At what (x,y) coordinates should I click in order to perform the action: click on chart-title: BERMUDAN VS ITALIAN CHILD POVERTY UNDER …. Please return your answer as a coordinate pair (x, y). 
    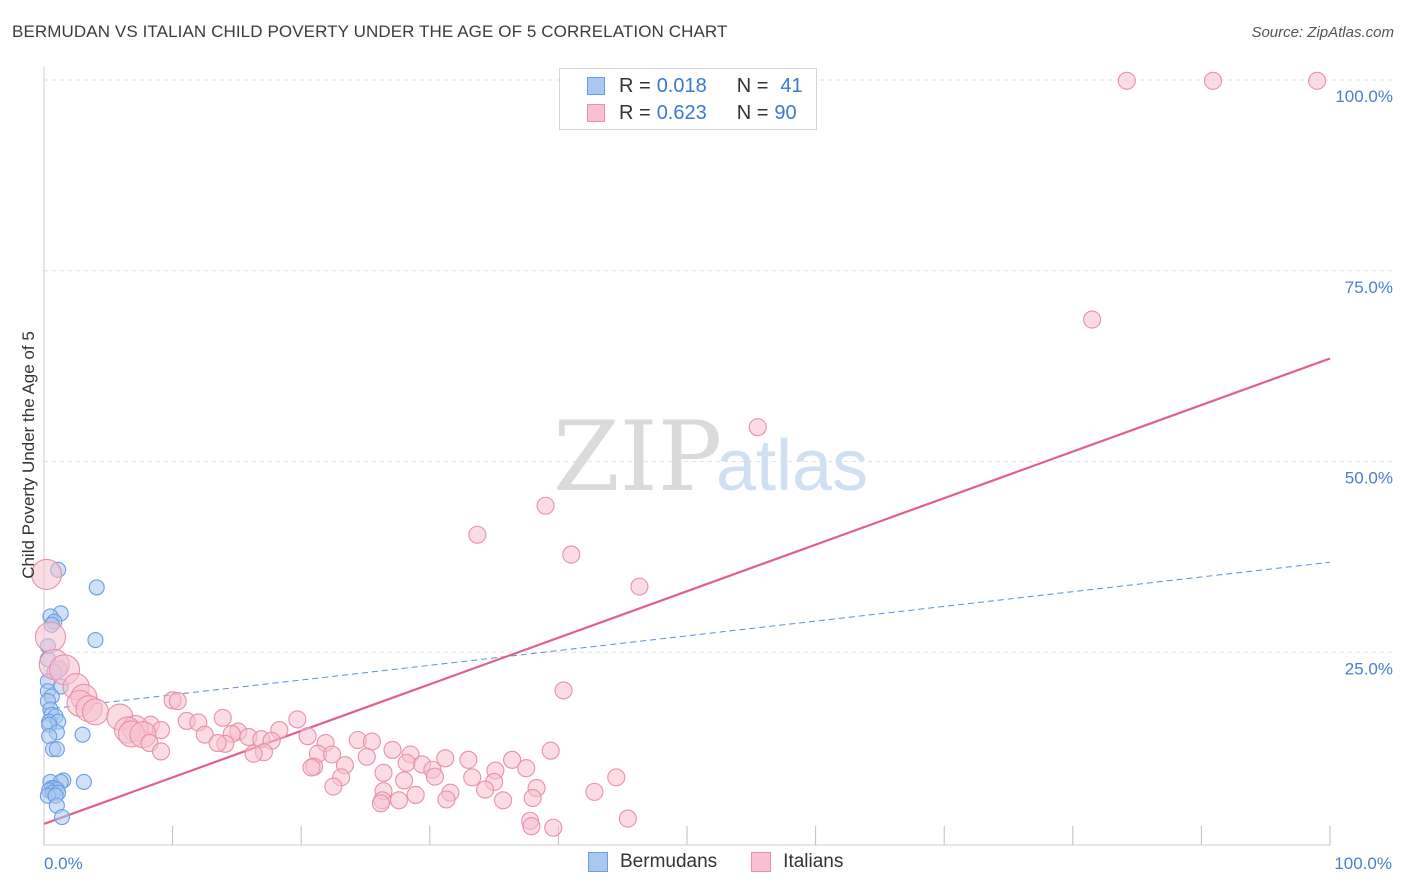
    Looking at the image, I should click on (370, 31).